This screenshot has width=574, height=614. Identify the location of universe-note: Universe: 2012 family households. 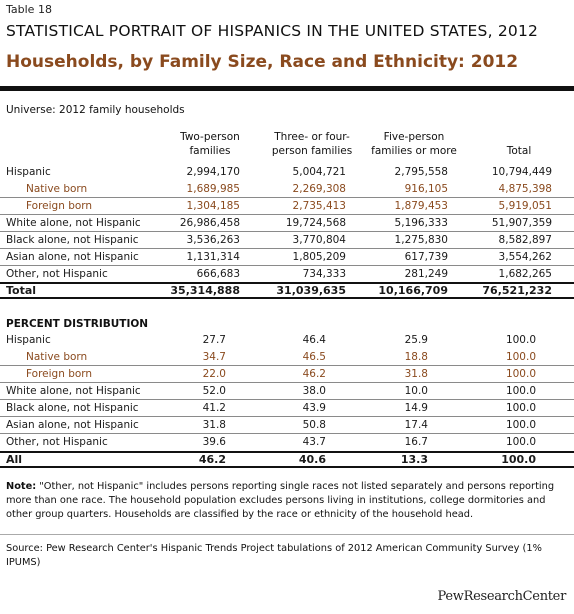
(95, 110).